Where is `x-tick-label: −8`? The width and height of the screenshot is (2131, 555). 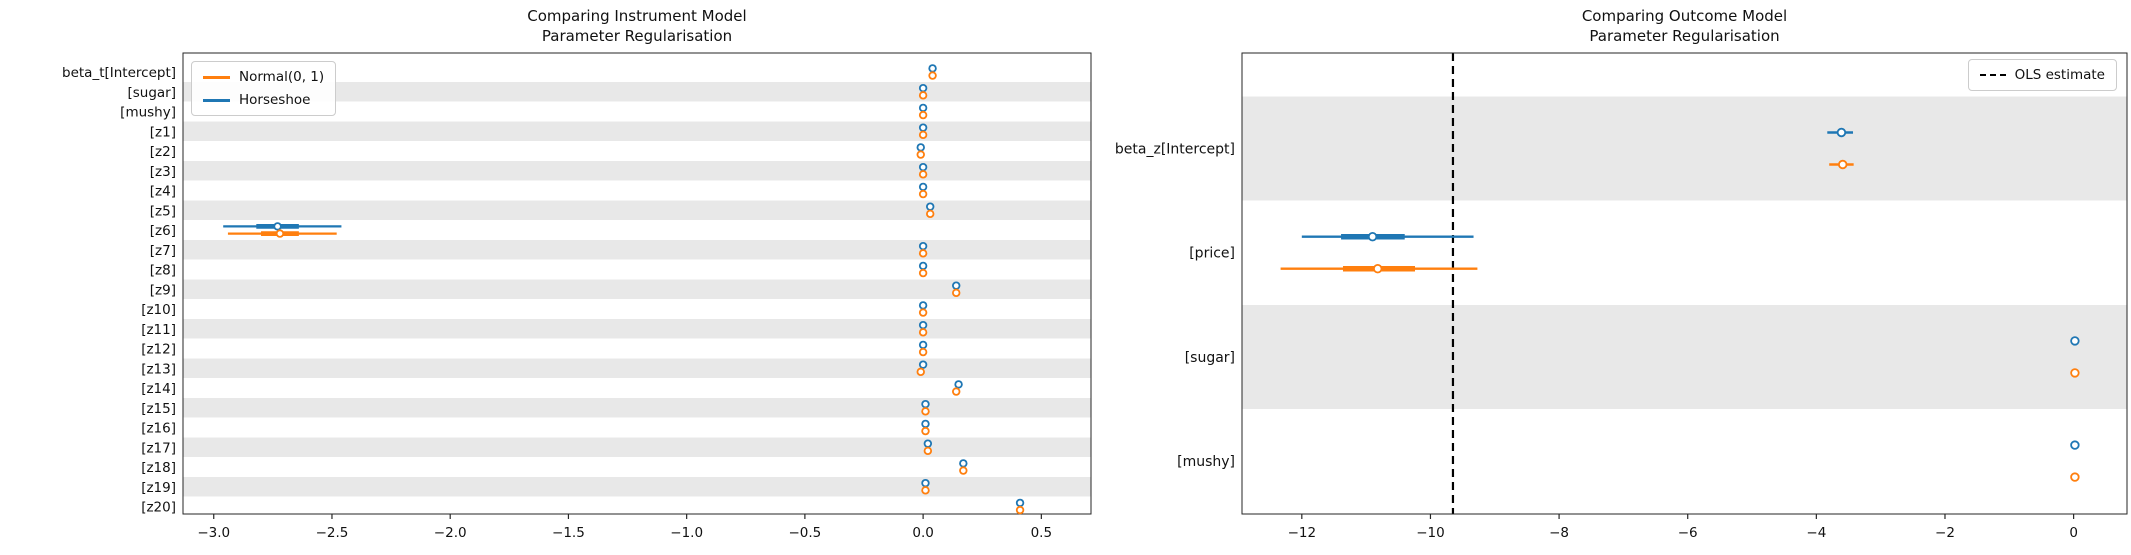
x-tick-label: −8 is located at coordinates (1559, 533).